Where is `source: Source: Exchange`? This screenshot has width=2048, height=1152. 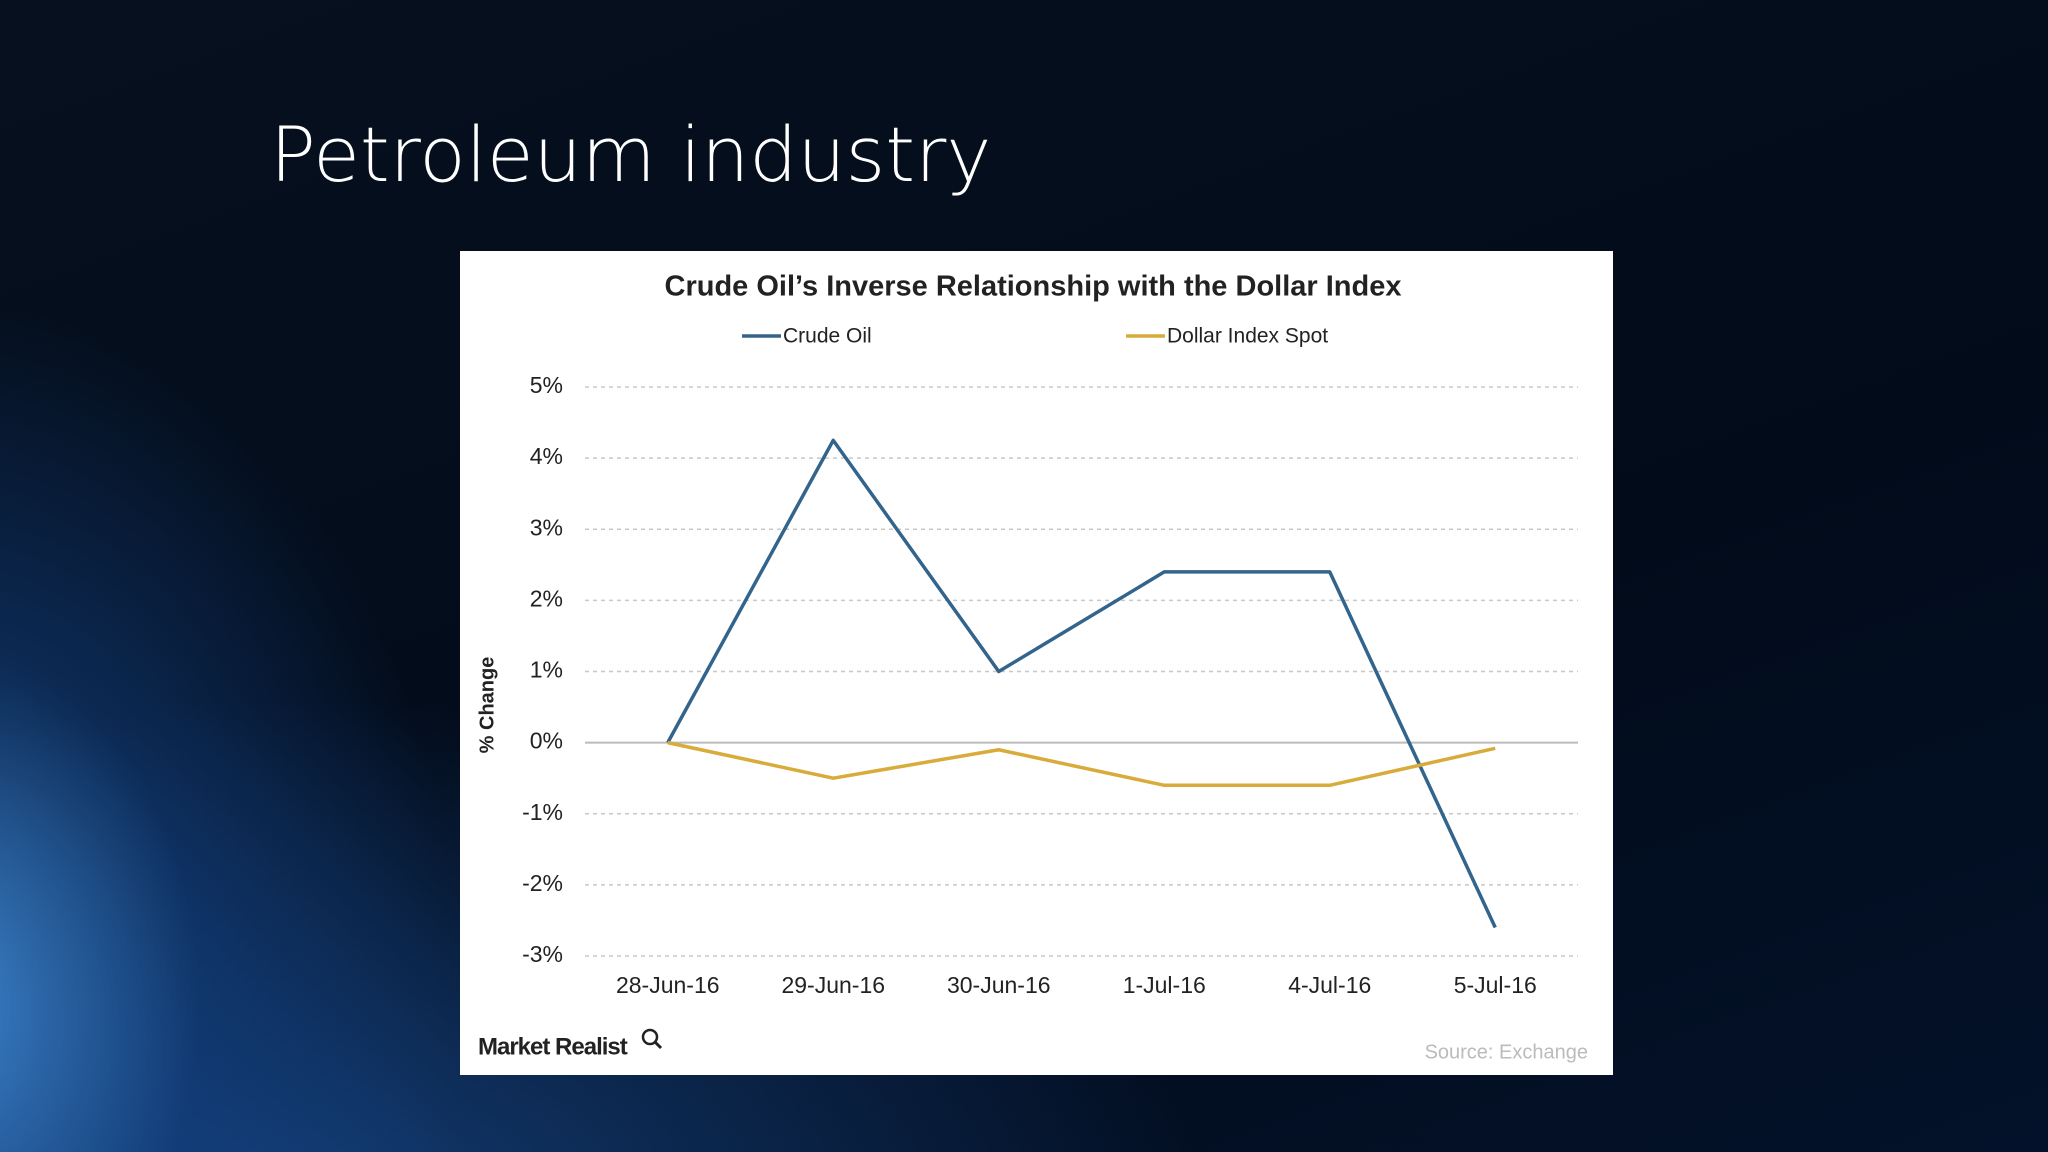 source: Source: Exchange is located at coordinates (1506, 1052).